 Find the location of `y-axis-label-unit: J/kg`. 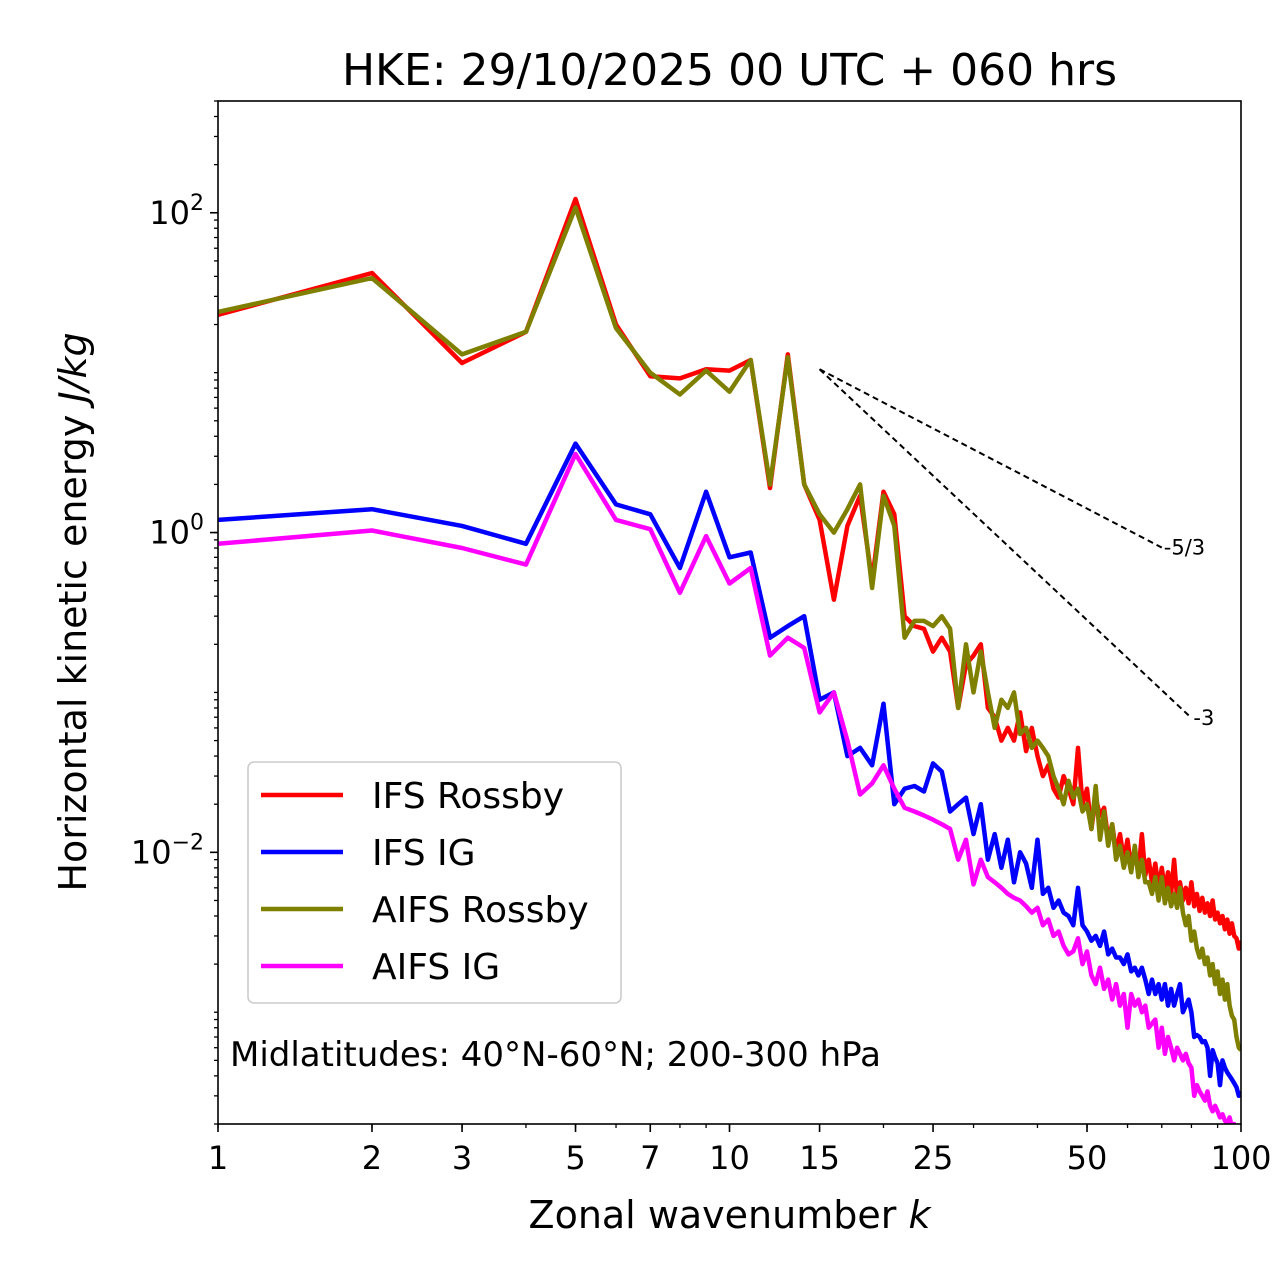

y-axis-label-unit: J/kg is located at coordinates (73, 370).